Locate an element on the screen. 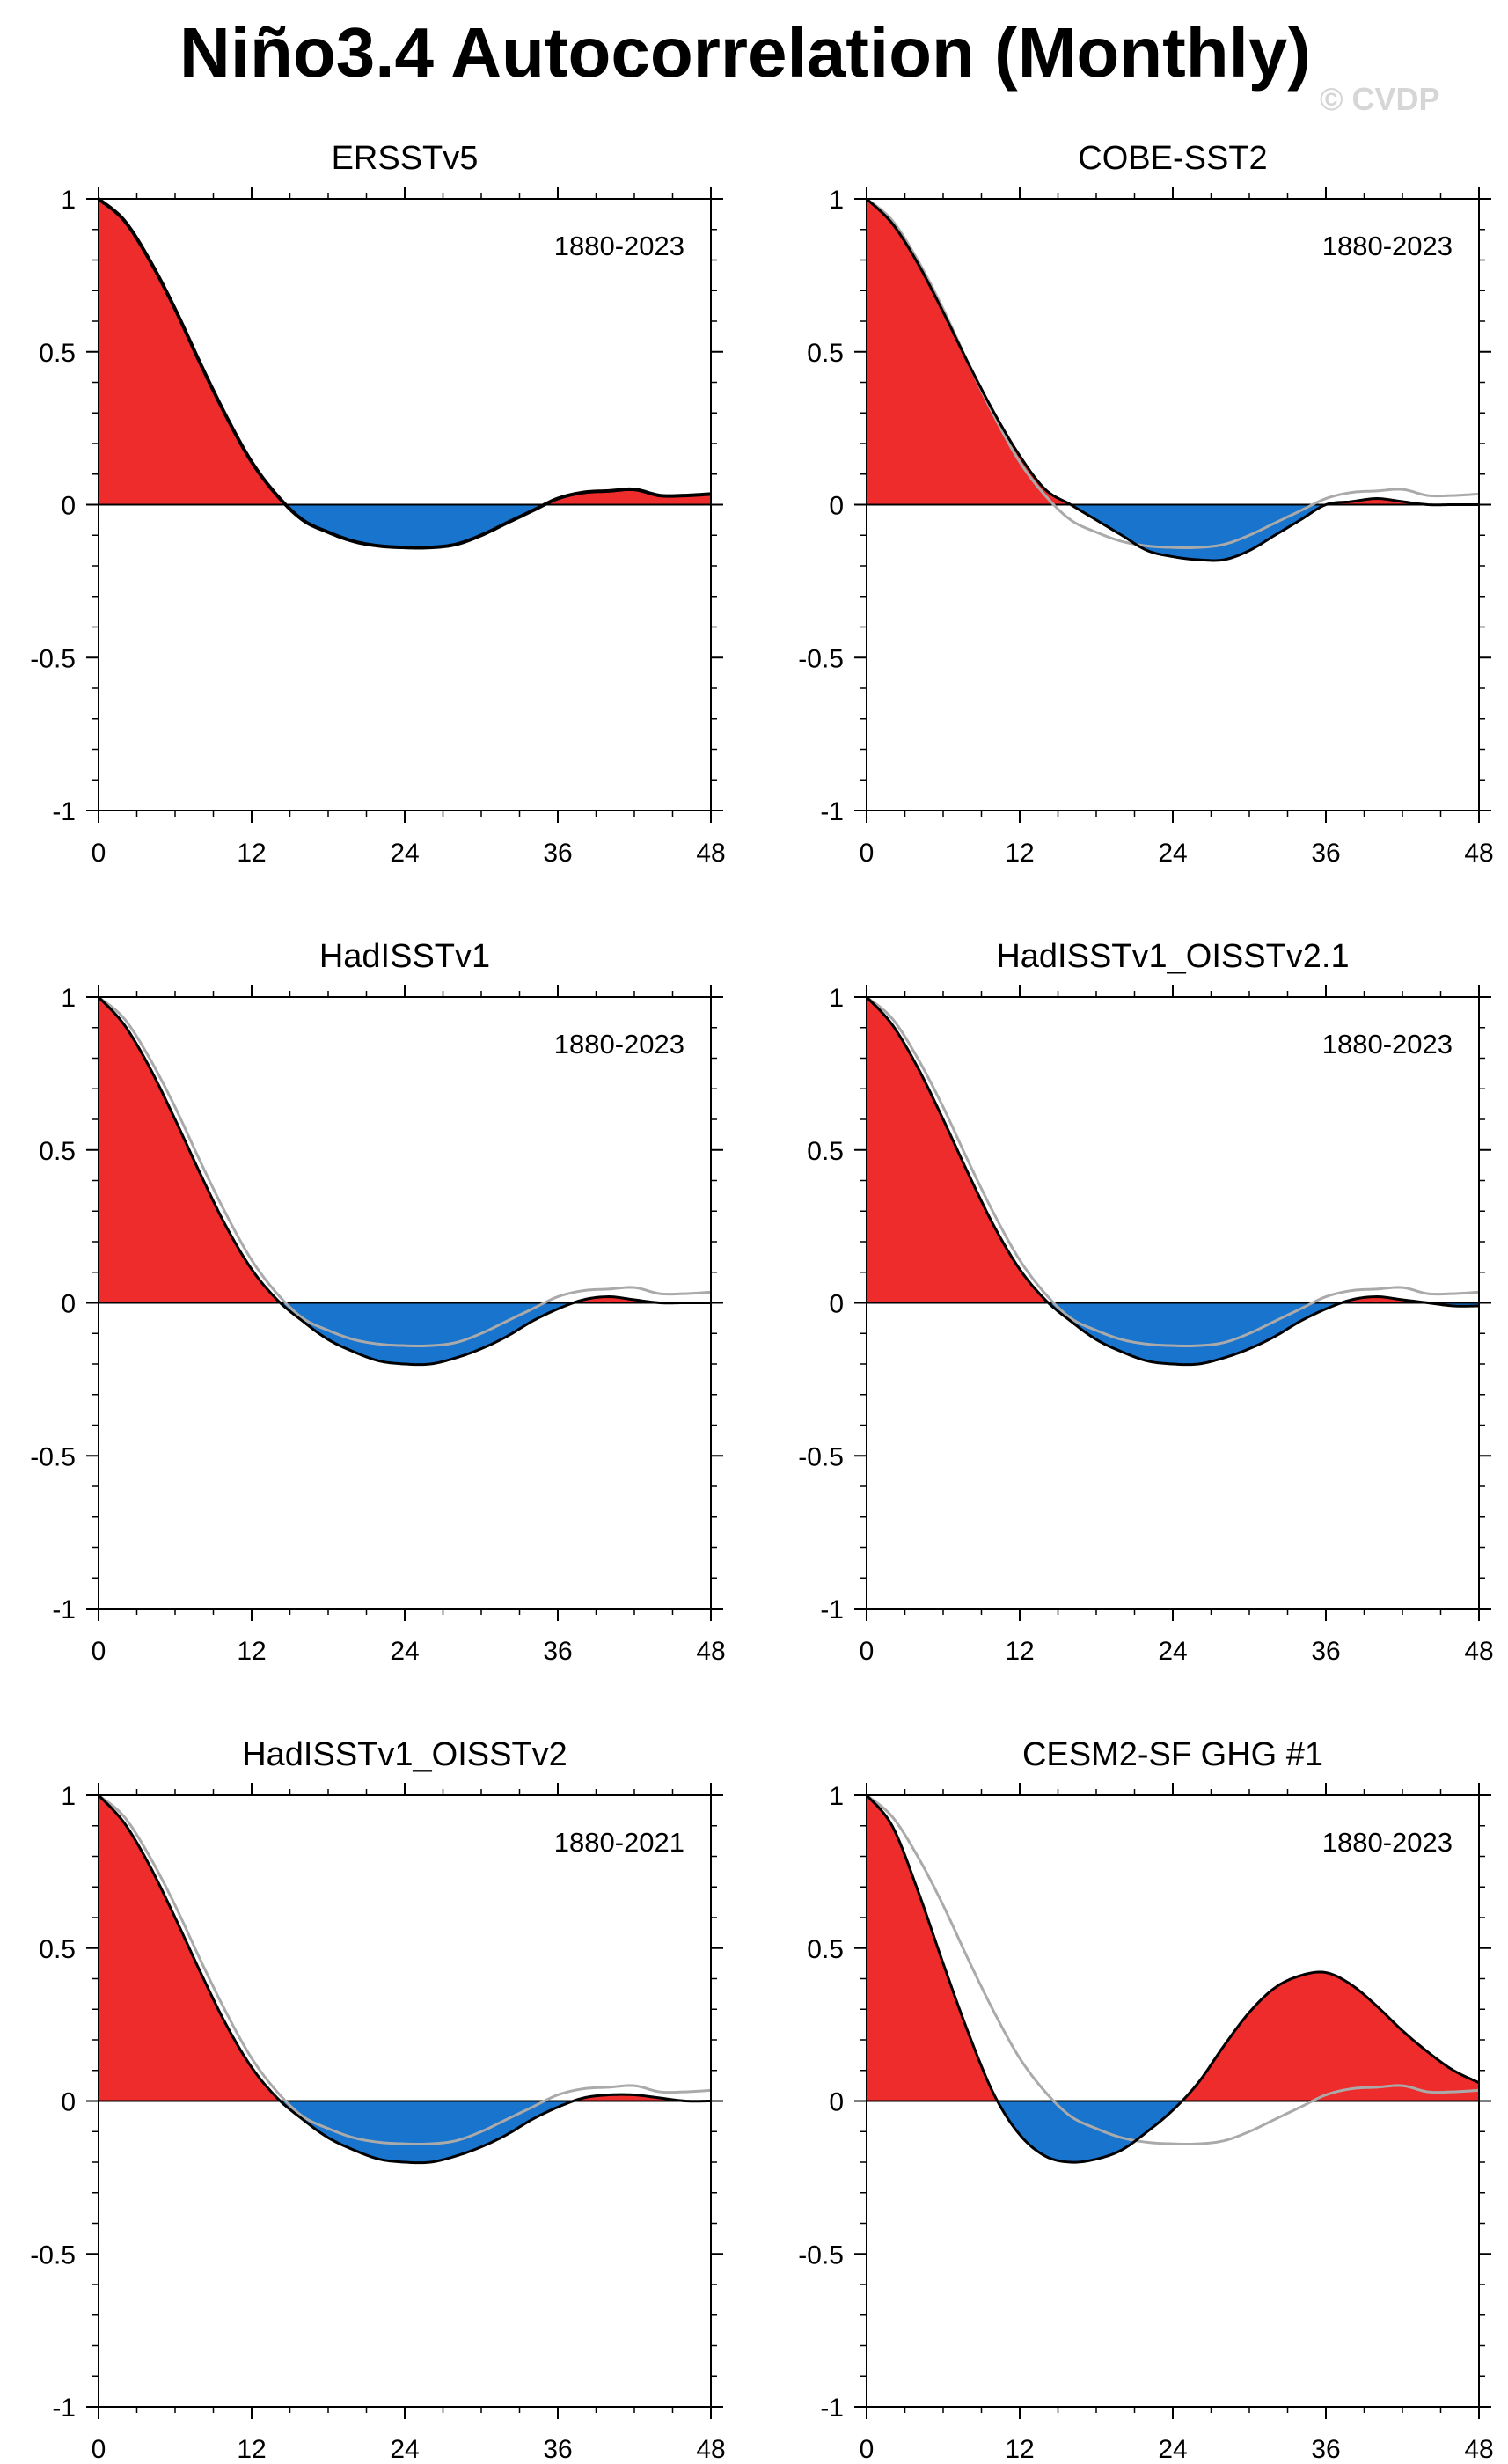 Image resolution: width=1508 pixels, height=2464 pixels. panel-title: ERSSTv5 is located at coordinates (405, 158).